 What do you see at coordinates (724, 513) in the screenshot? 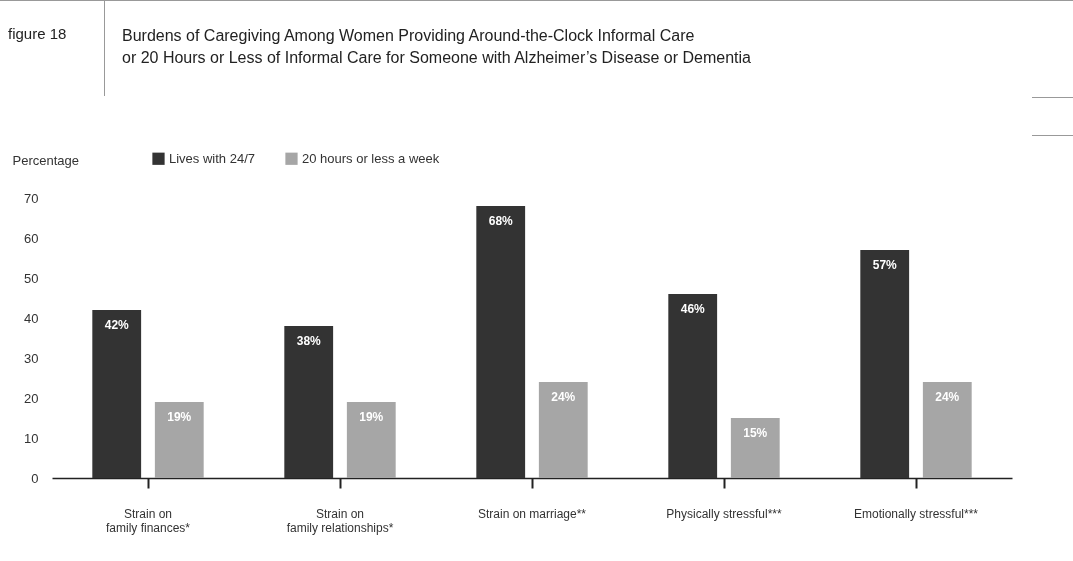
I see `x-tick-label: Physically stressful***` at bounding box center [724, 513].